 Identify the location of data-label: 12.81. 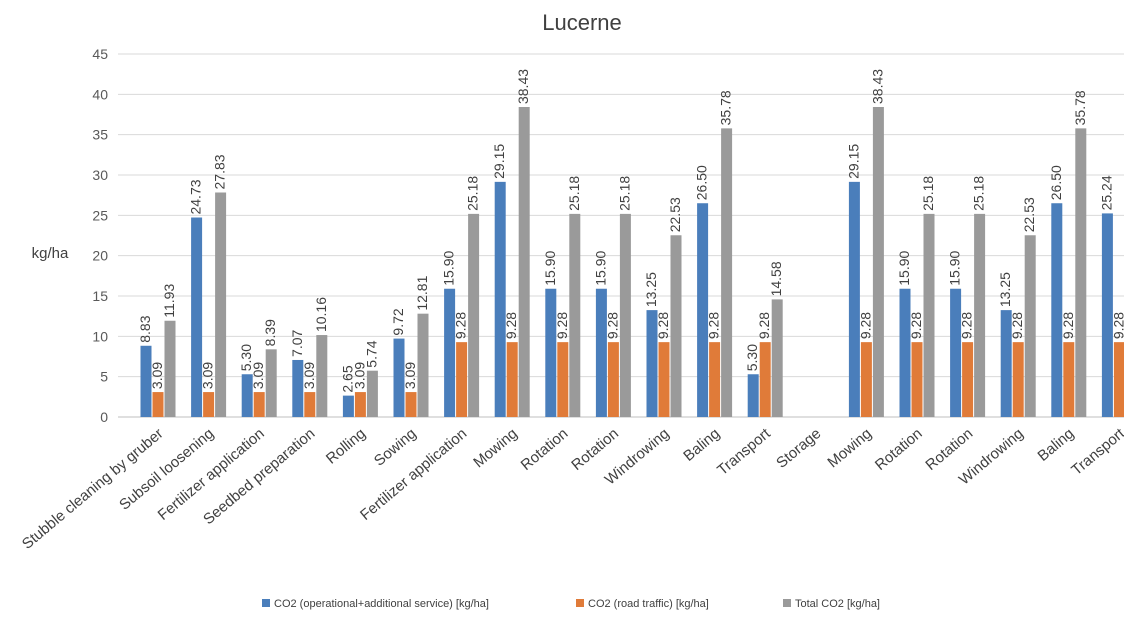
(422, 292).